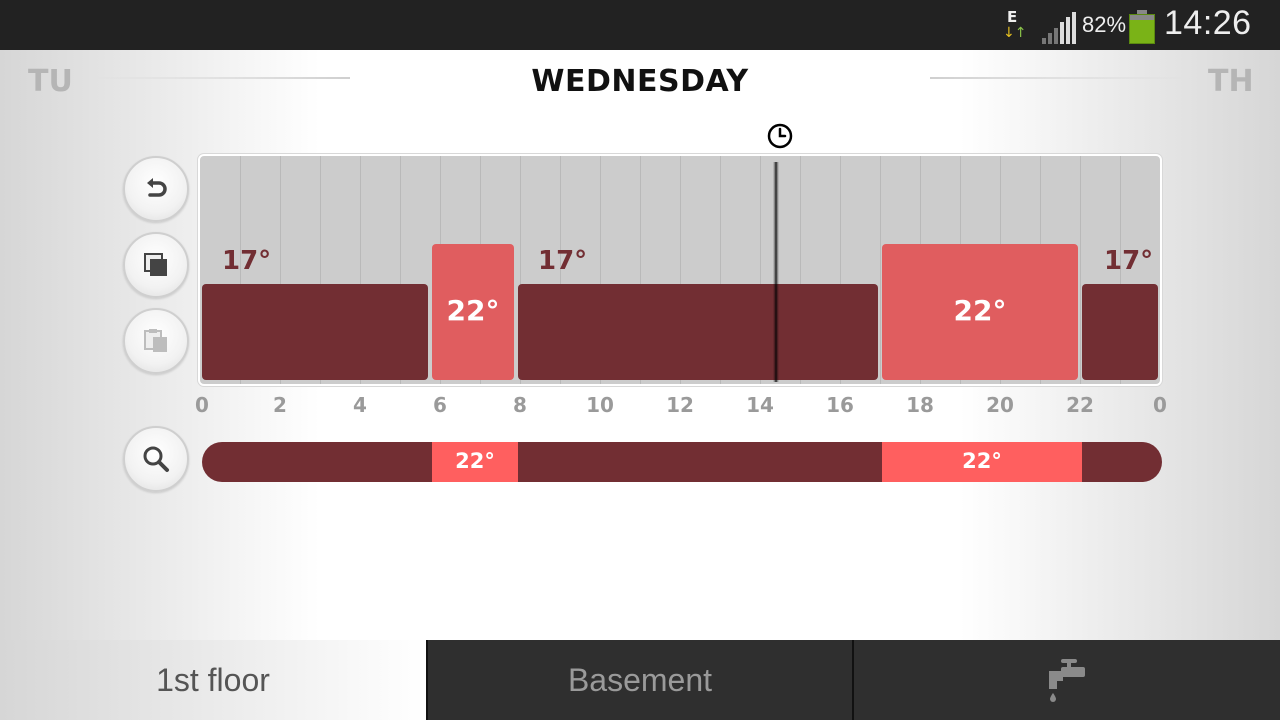 The width and height of the screenshot is (1280, 720). Describe the element at coordinates (280, 405) in the screenshot. I see `hour-tick-label: 2` at that location.